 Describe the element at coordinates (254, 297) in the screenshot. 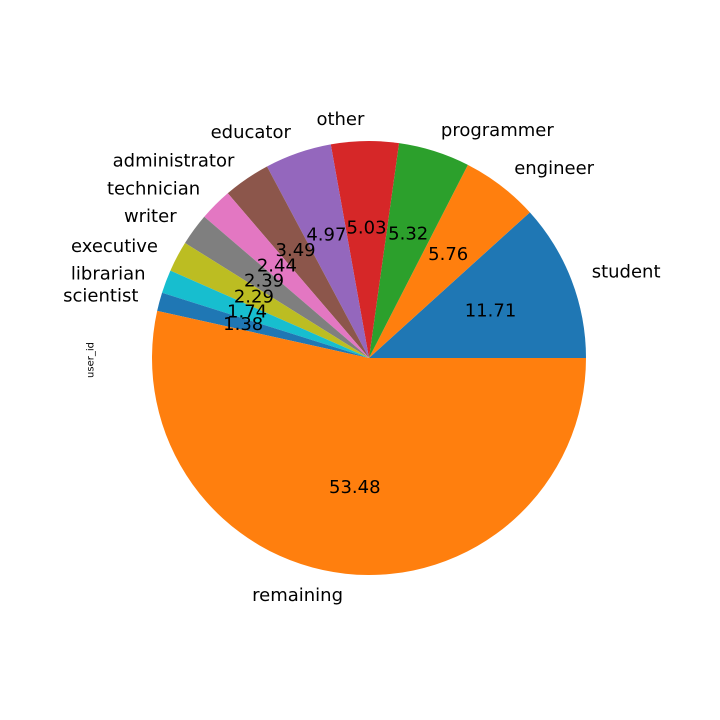

I see `percent-label-executive: 2.29` at that location.